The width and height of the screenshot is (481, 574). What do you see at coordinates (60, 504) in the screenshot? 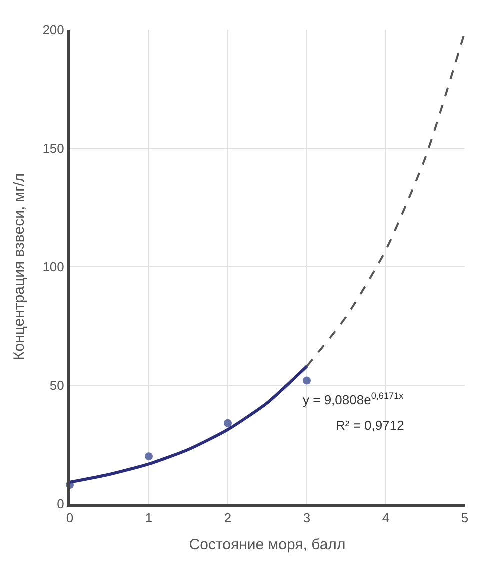
I see `y-tick-label: 0` at bounding box center [60, 504].